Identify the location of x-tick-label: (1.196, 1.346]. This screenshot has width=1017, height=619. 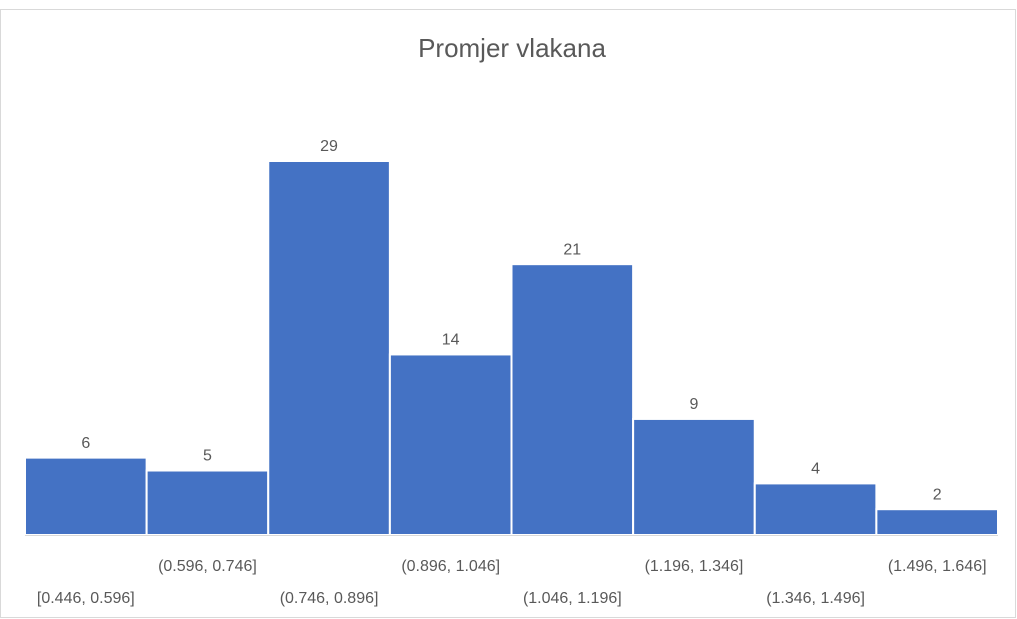
(694, 566).